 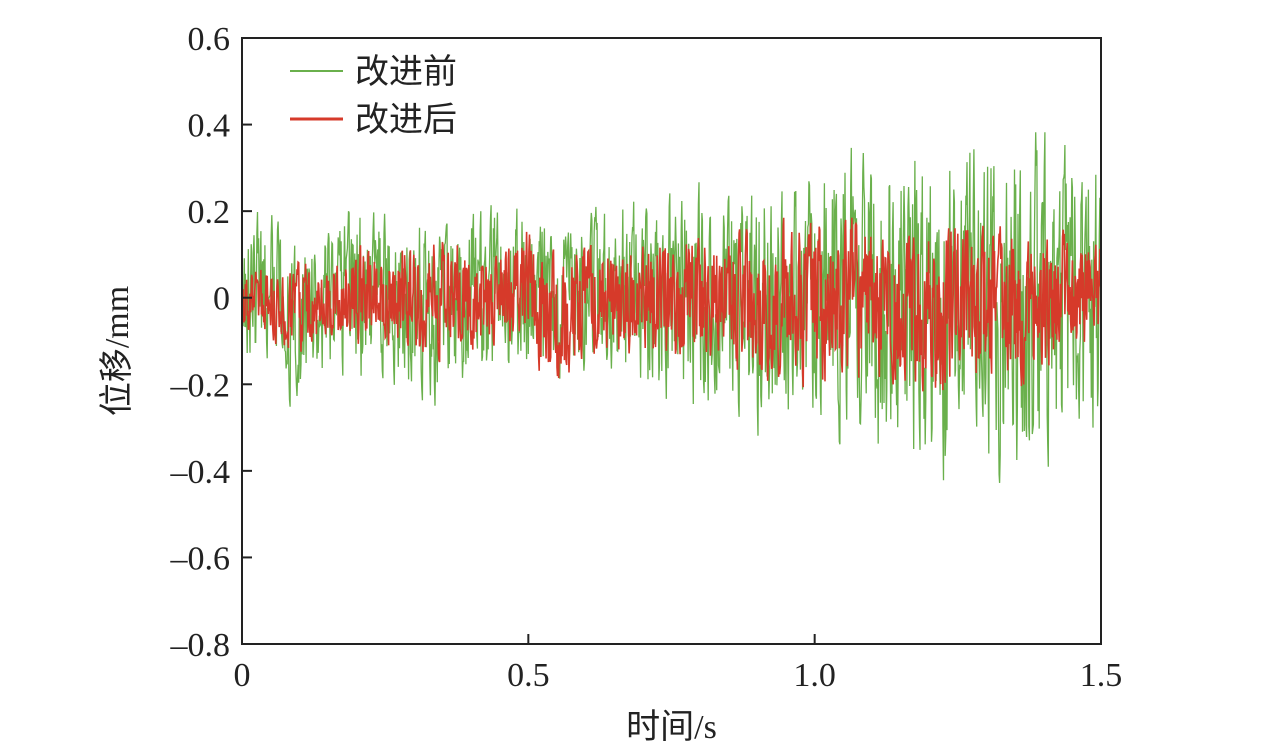 I want to click on y-axis-label: 位移/mm, so click(x=117, y=351).